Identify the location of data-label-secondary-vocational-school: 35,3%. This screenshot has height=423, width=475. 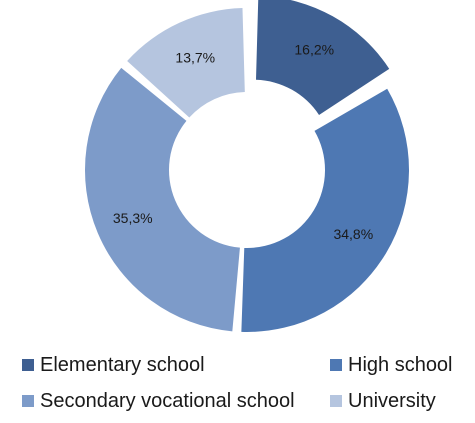
(133, 218).